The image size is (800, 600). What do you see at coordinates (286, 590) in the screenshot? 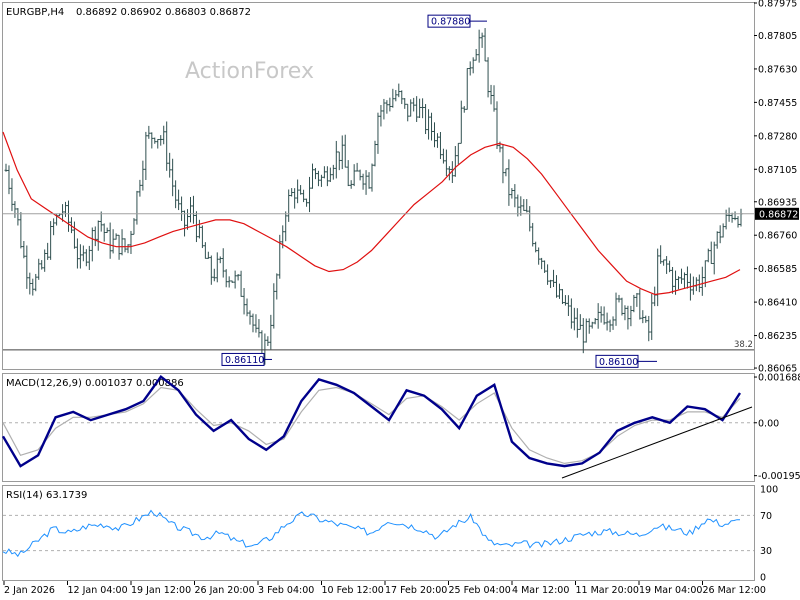
I see `time-tick-label: 3 Feb 04:00` at bounding box center [286, 590].